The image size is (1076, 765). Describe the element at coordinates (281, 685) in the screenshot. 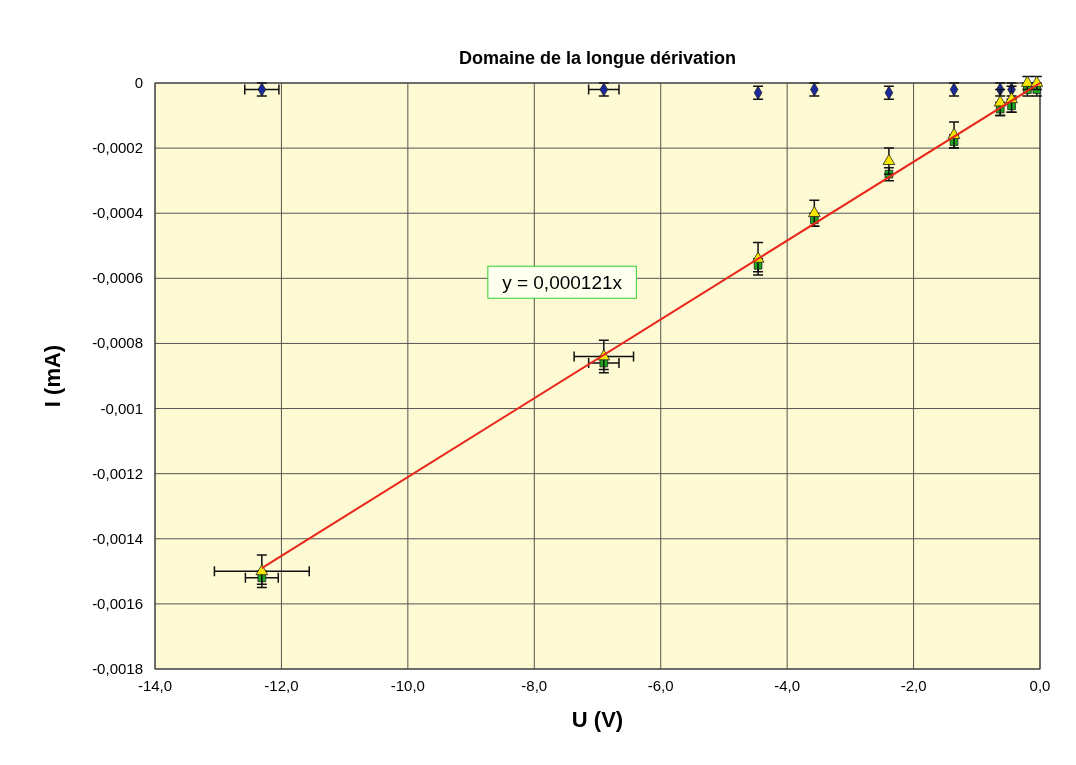

I see `x-tick-label: -12,0` at that location.